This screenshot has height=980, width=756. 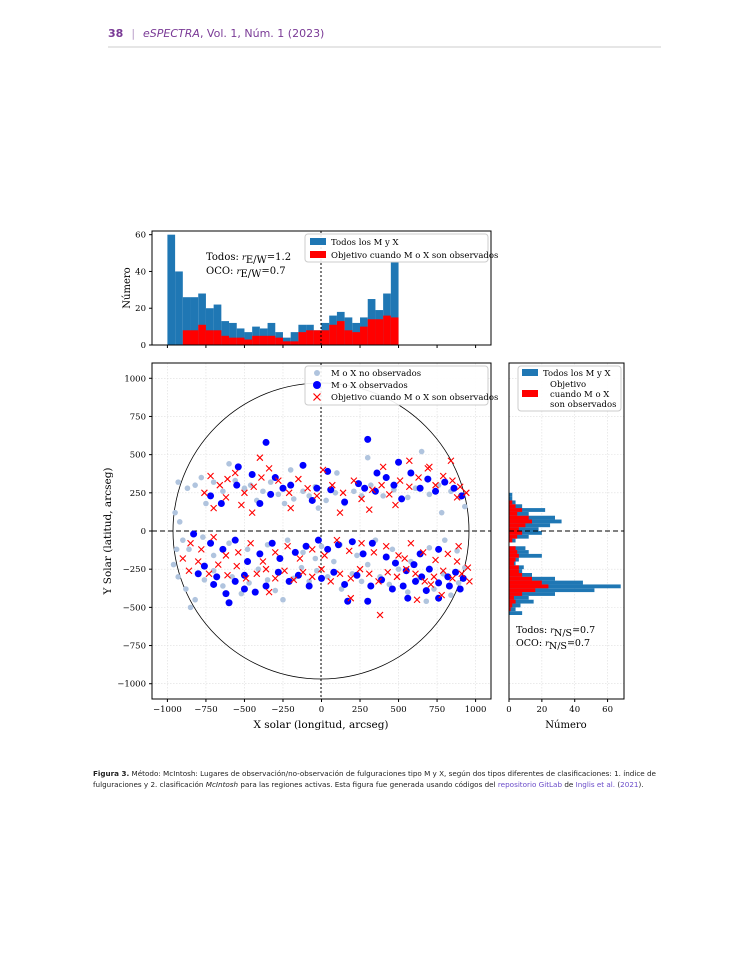 I want to click on top-annotation-oco: OCO: rE/W=0.7, so click(x=246, y=273).